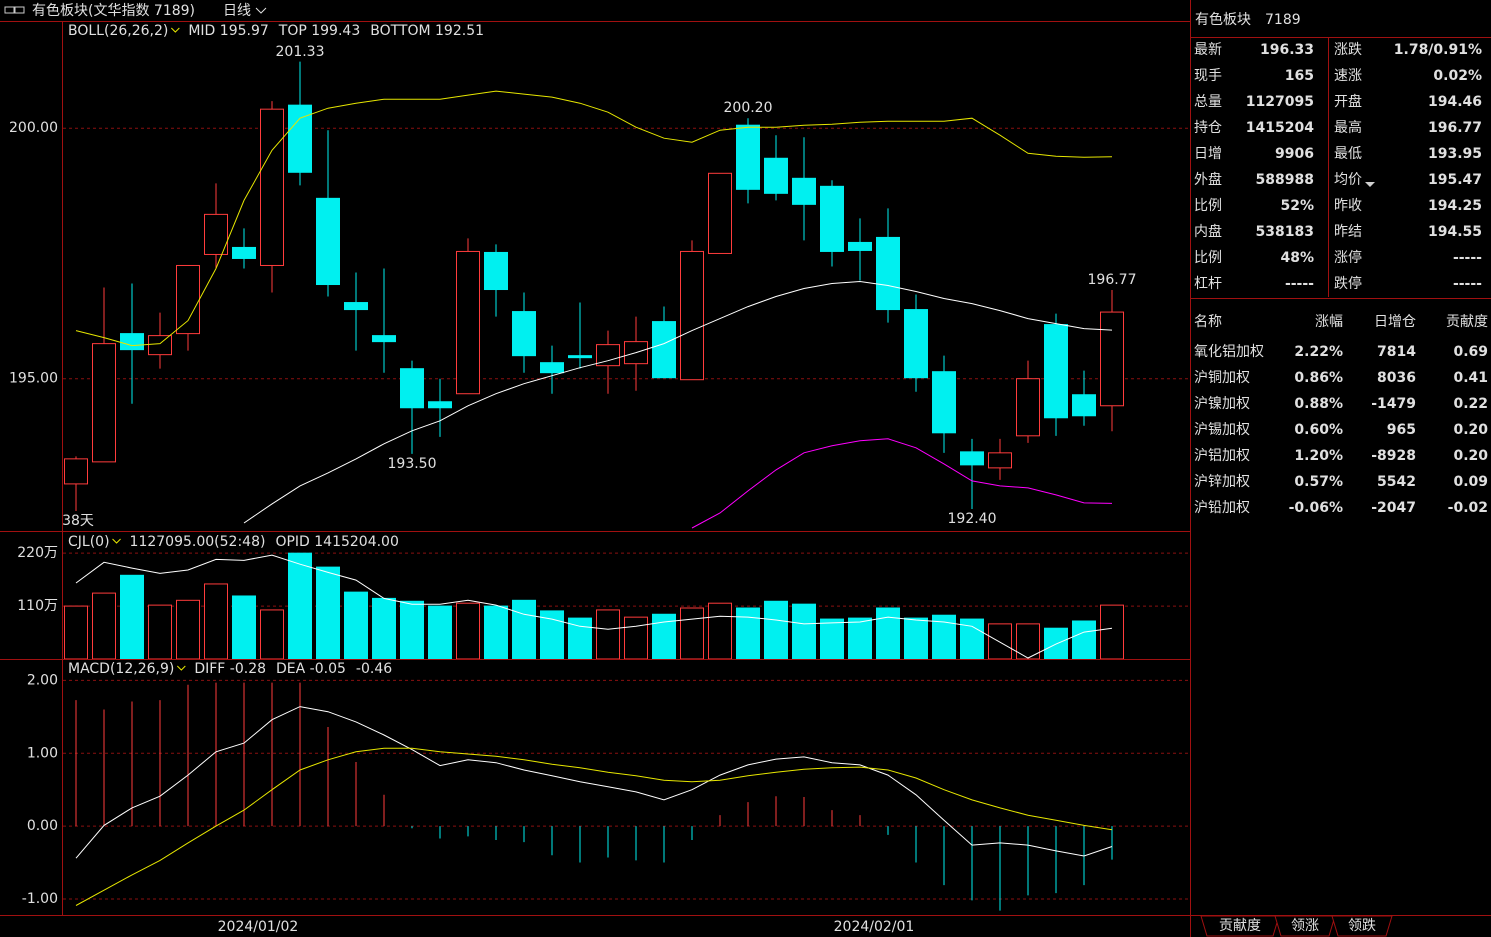 The height and width of the screenshot is (937, 1491). Describe the element at coordinates (374, 669) in the screenshot. I see `legend-entry: -0.46` at that location.